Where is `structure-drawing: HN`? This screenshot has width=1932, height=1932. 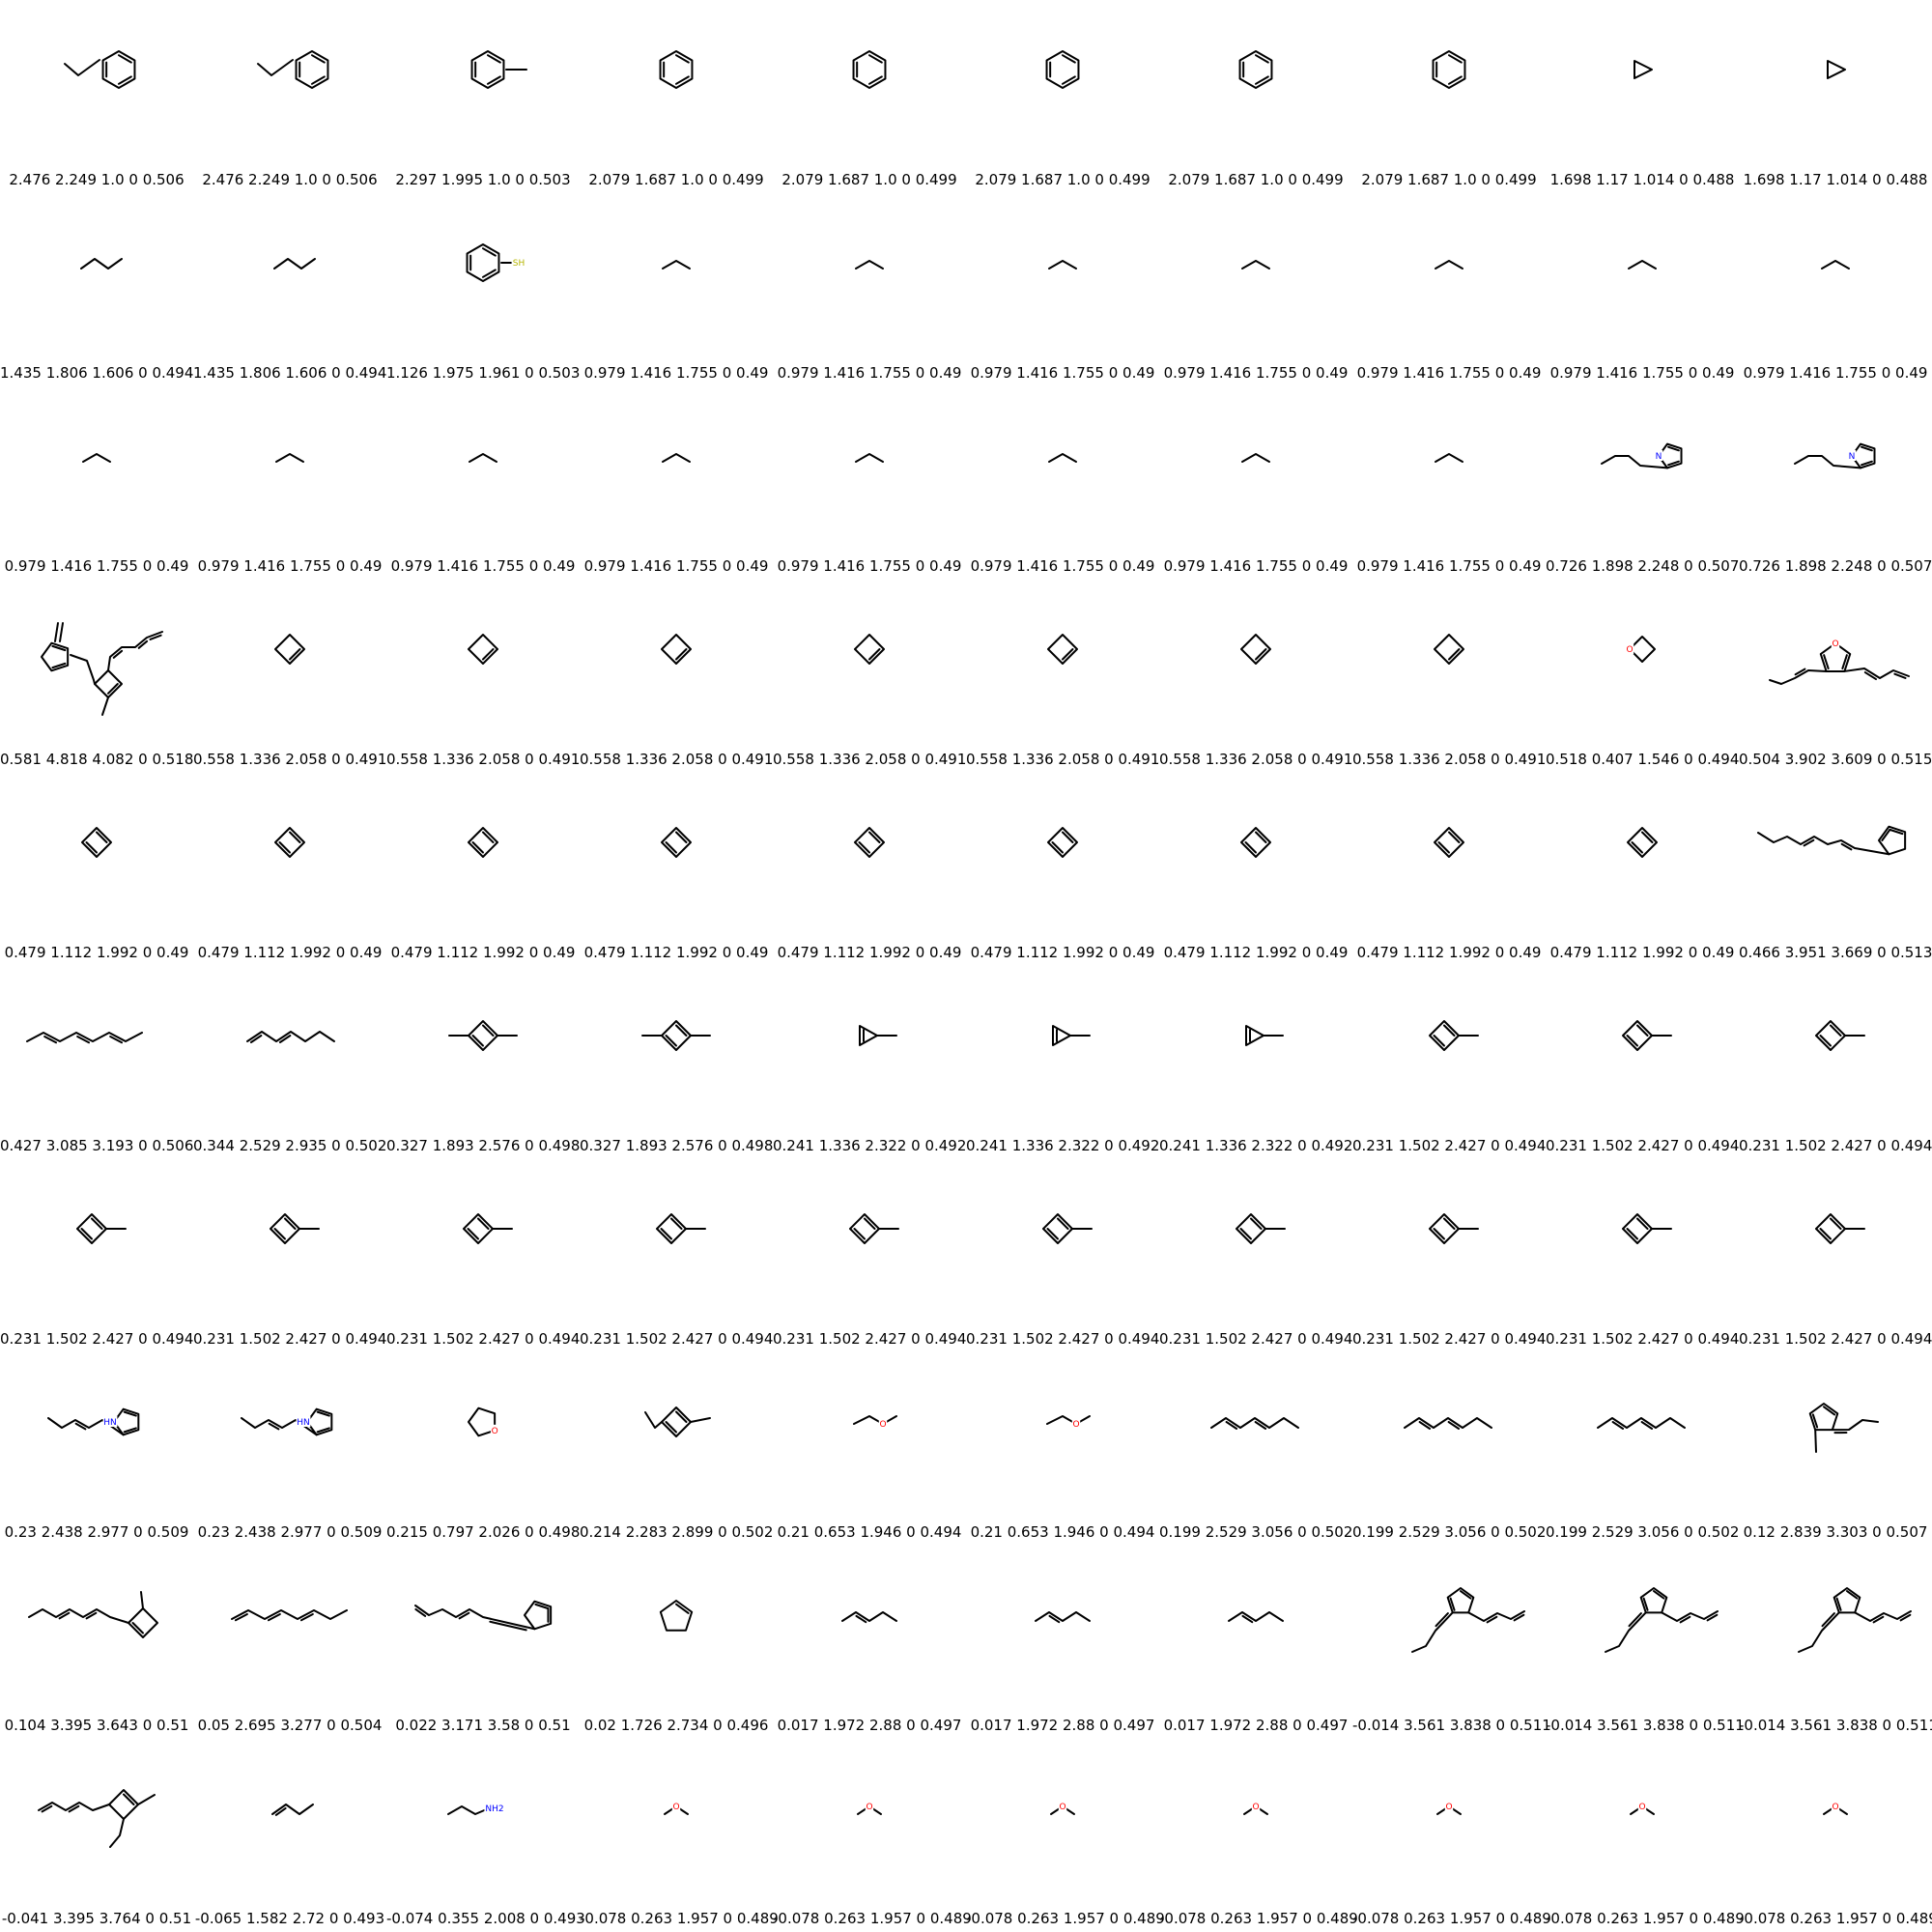 structure-drawing: HN is located at coordinates (93, 1421).